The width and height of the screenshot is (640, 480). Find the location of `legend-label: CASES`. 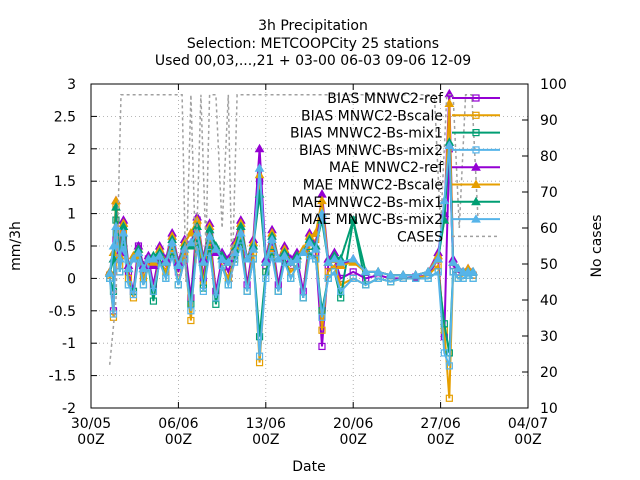

legend-label: CASES is located at coordinates (420, 237).